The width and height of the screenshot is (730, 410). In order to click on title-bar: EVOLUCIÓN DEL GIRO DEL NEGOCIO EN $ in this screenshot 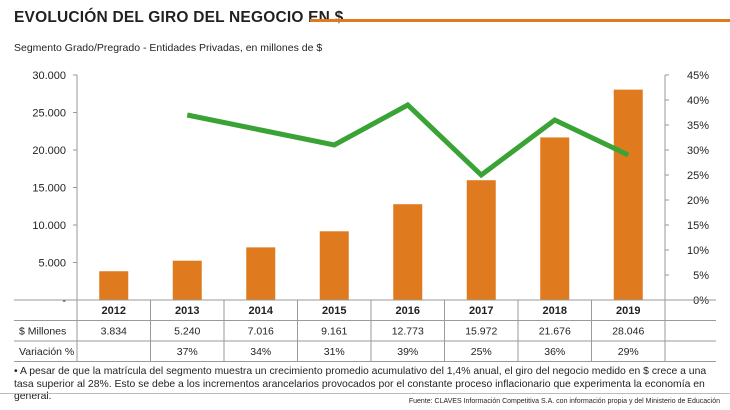, I will do `click(365, 19)`.